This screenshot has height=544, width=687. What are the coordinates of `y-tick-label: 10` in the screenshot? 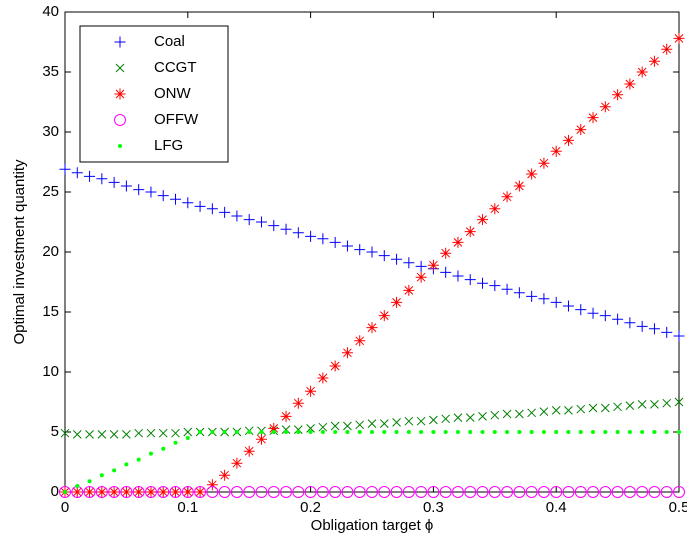 It's located at (50, 371).